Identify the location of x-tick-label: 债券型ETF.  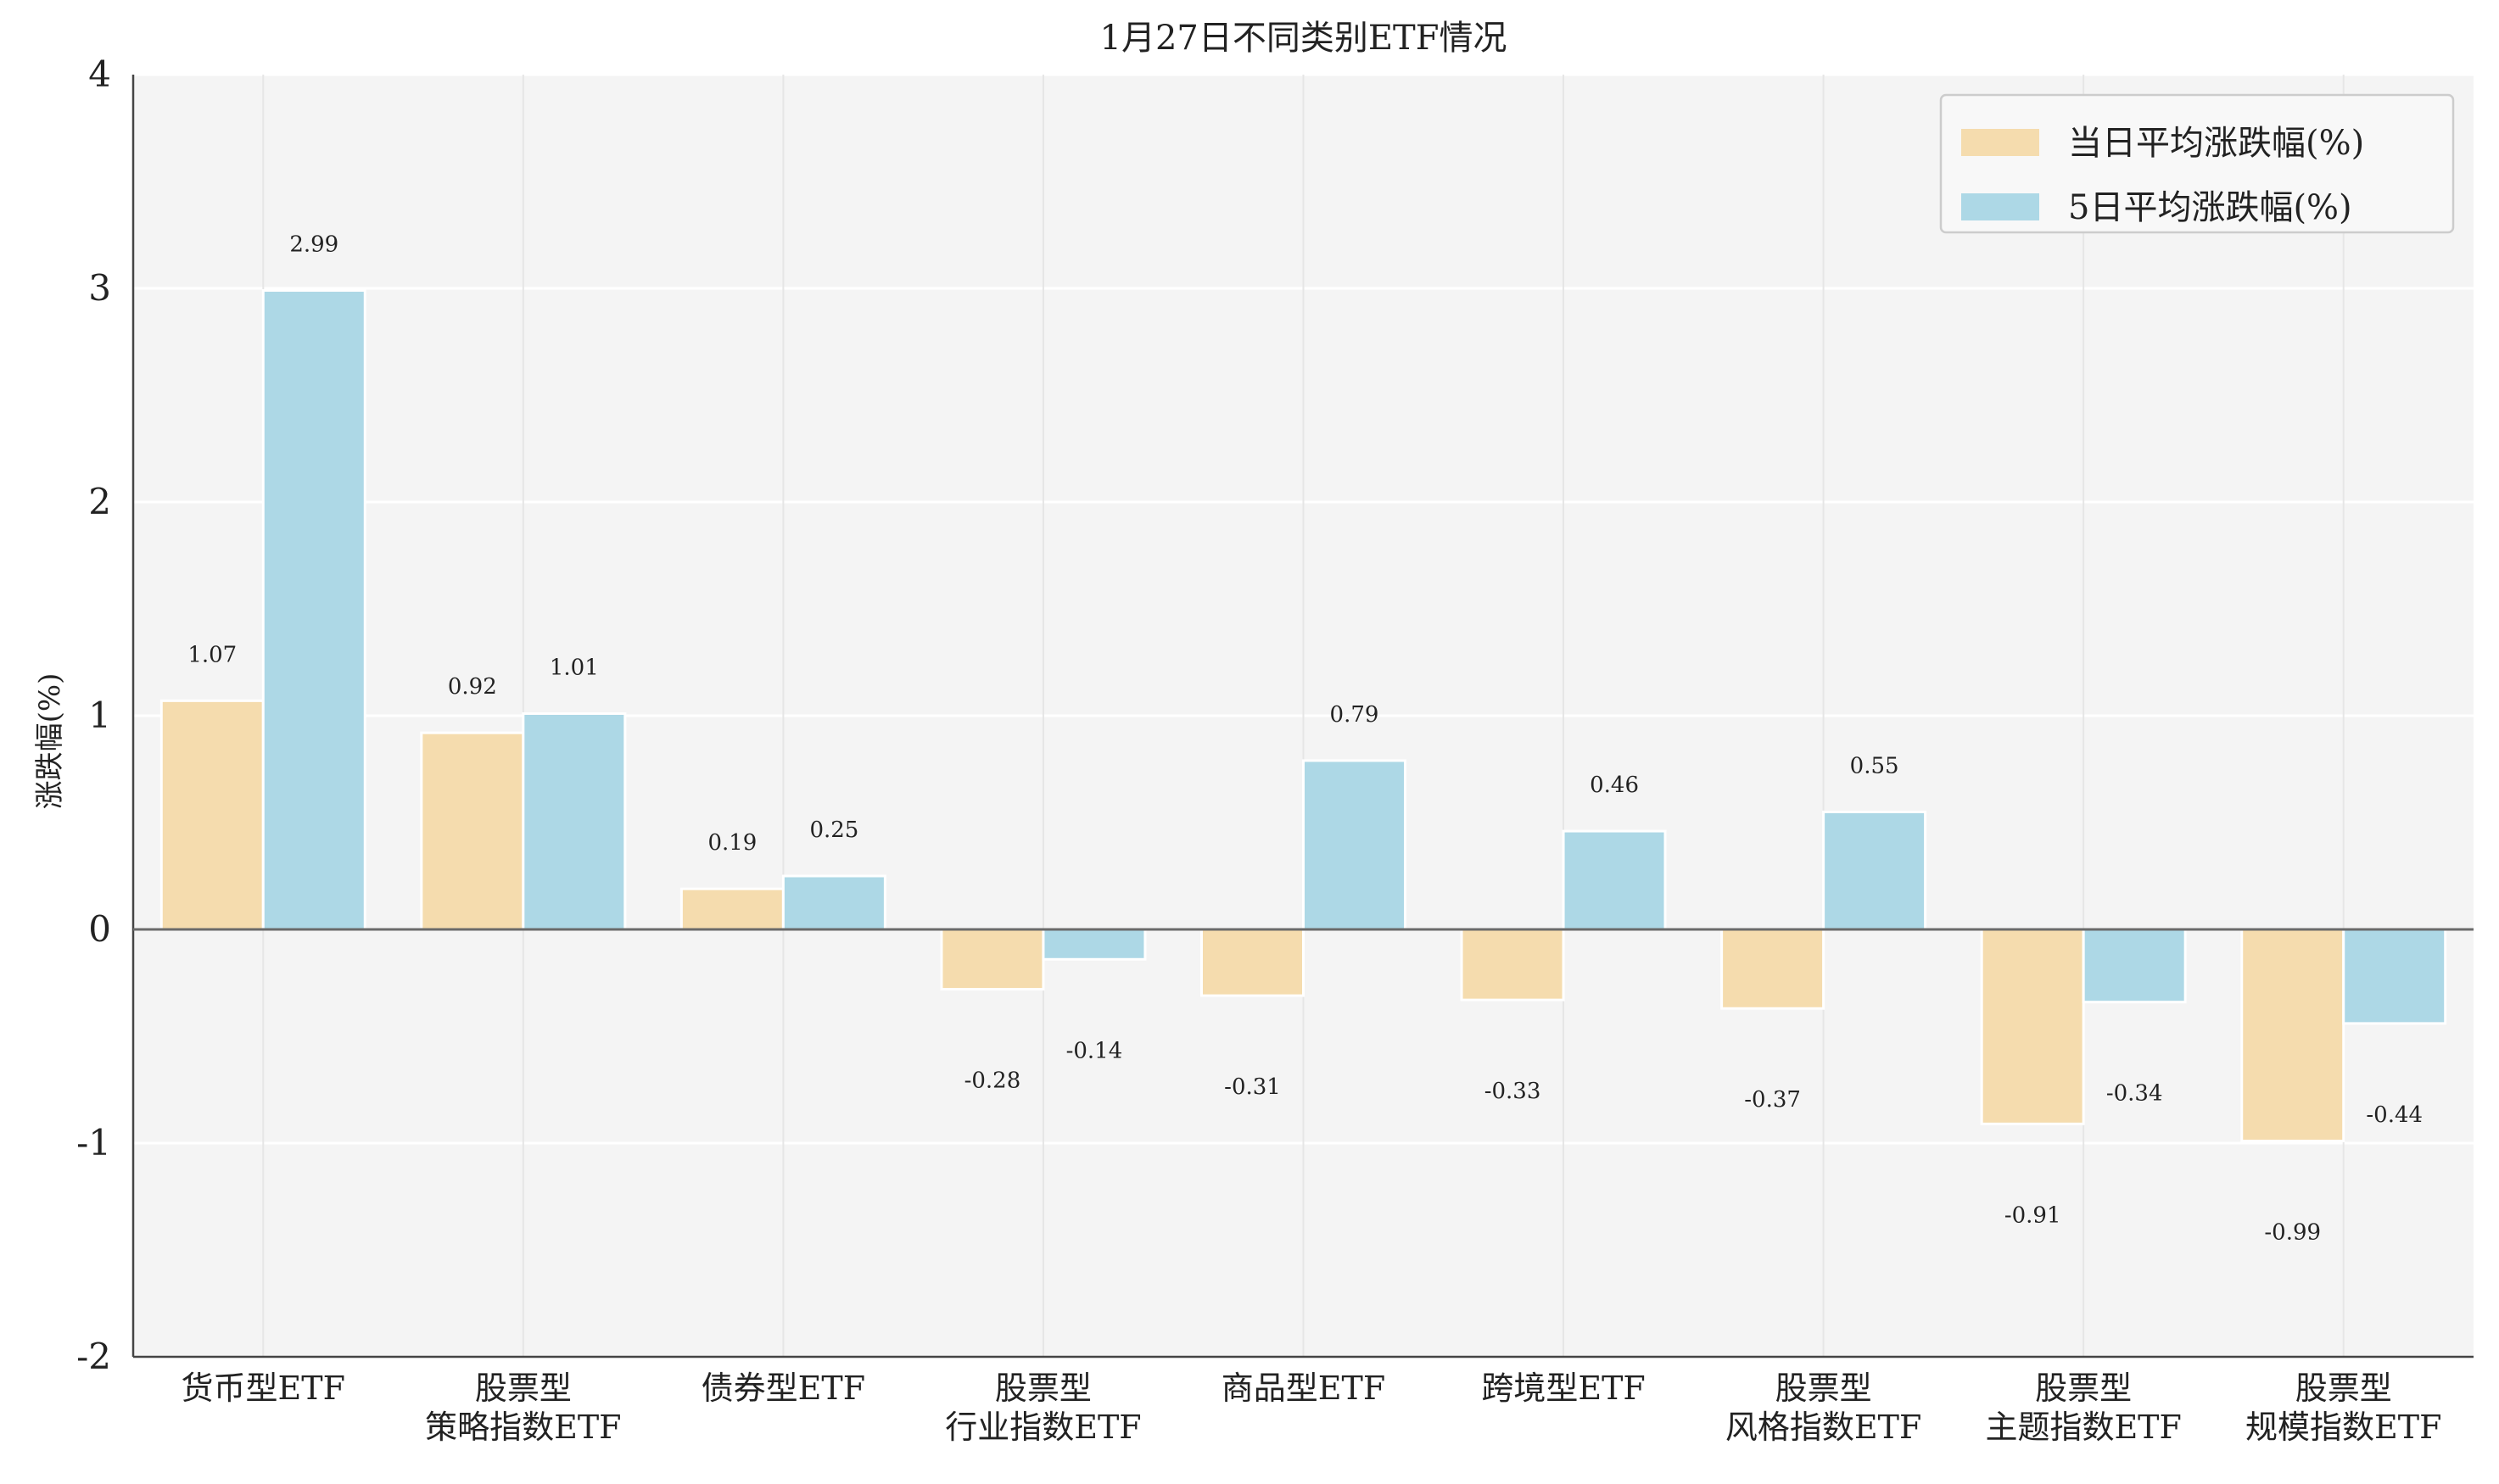
(783, 1388).